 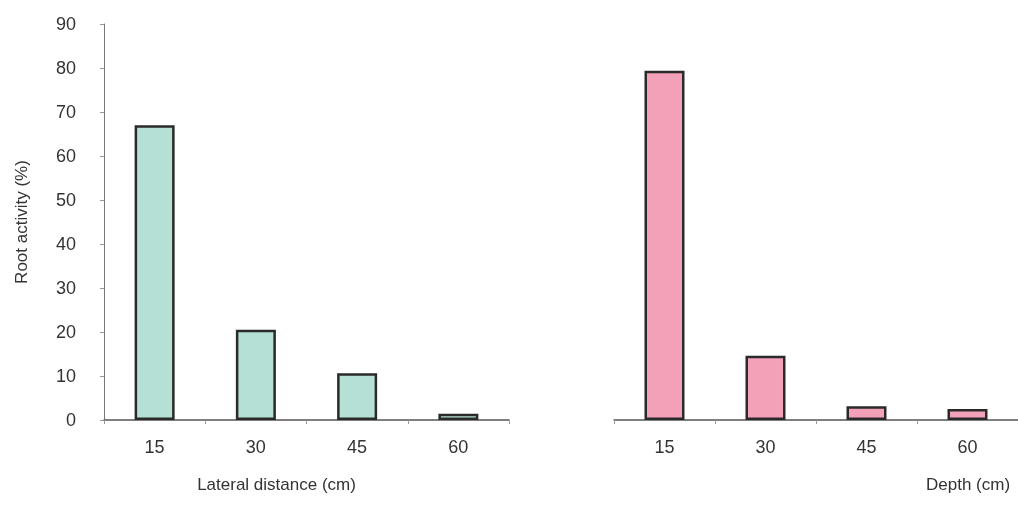 What do you see at coordinates (65, 288) in the screenshot?
I see `y-tick-label: 30` at bounding box center [65, 288].